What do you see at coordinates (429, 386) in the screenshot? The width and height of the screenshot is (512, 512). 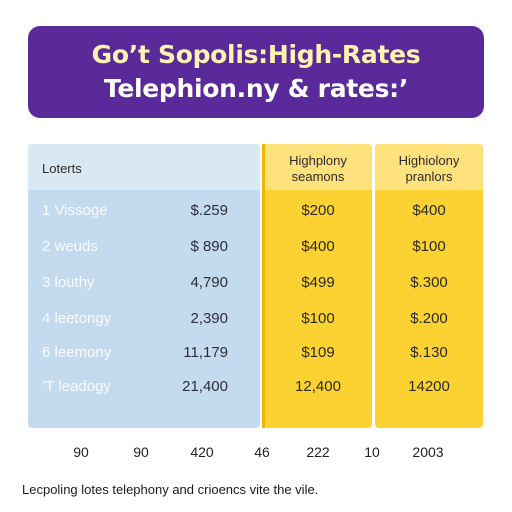 I see `table-cell: 14200` at bounding box center [429, 386].